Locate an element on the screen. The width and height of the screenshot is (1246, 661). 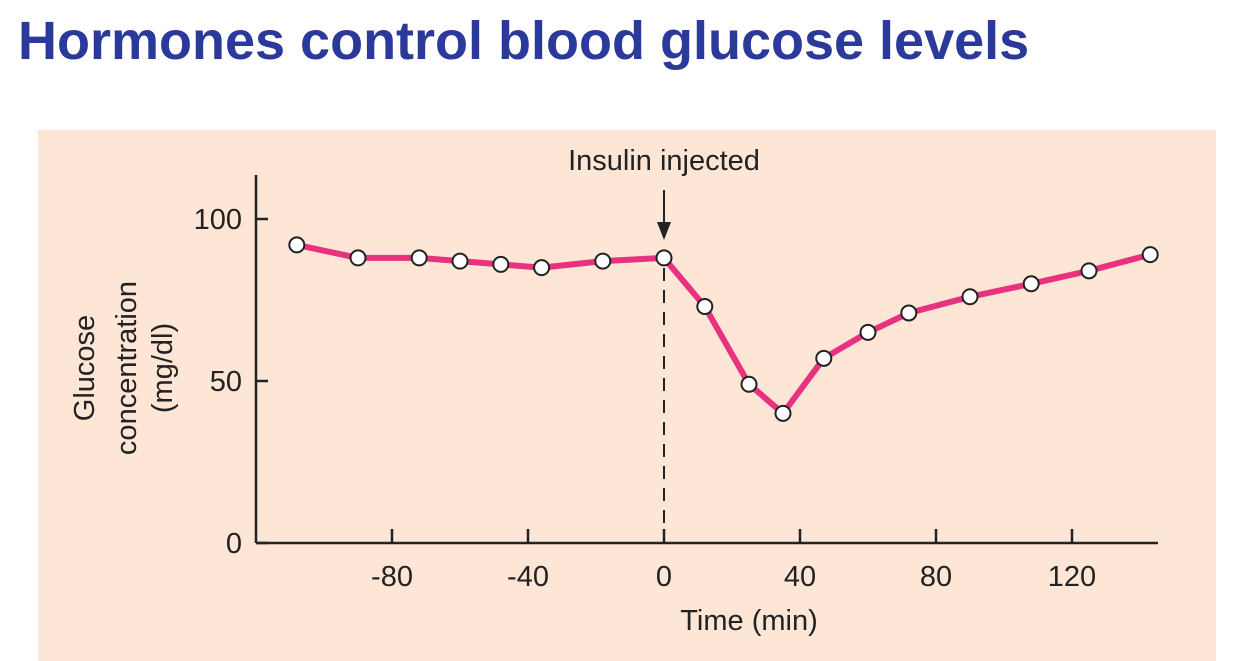
y-tick-label: 0 is located at coordinates (234, 544).